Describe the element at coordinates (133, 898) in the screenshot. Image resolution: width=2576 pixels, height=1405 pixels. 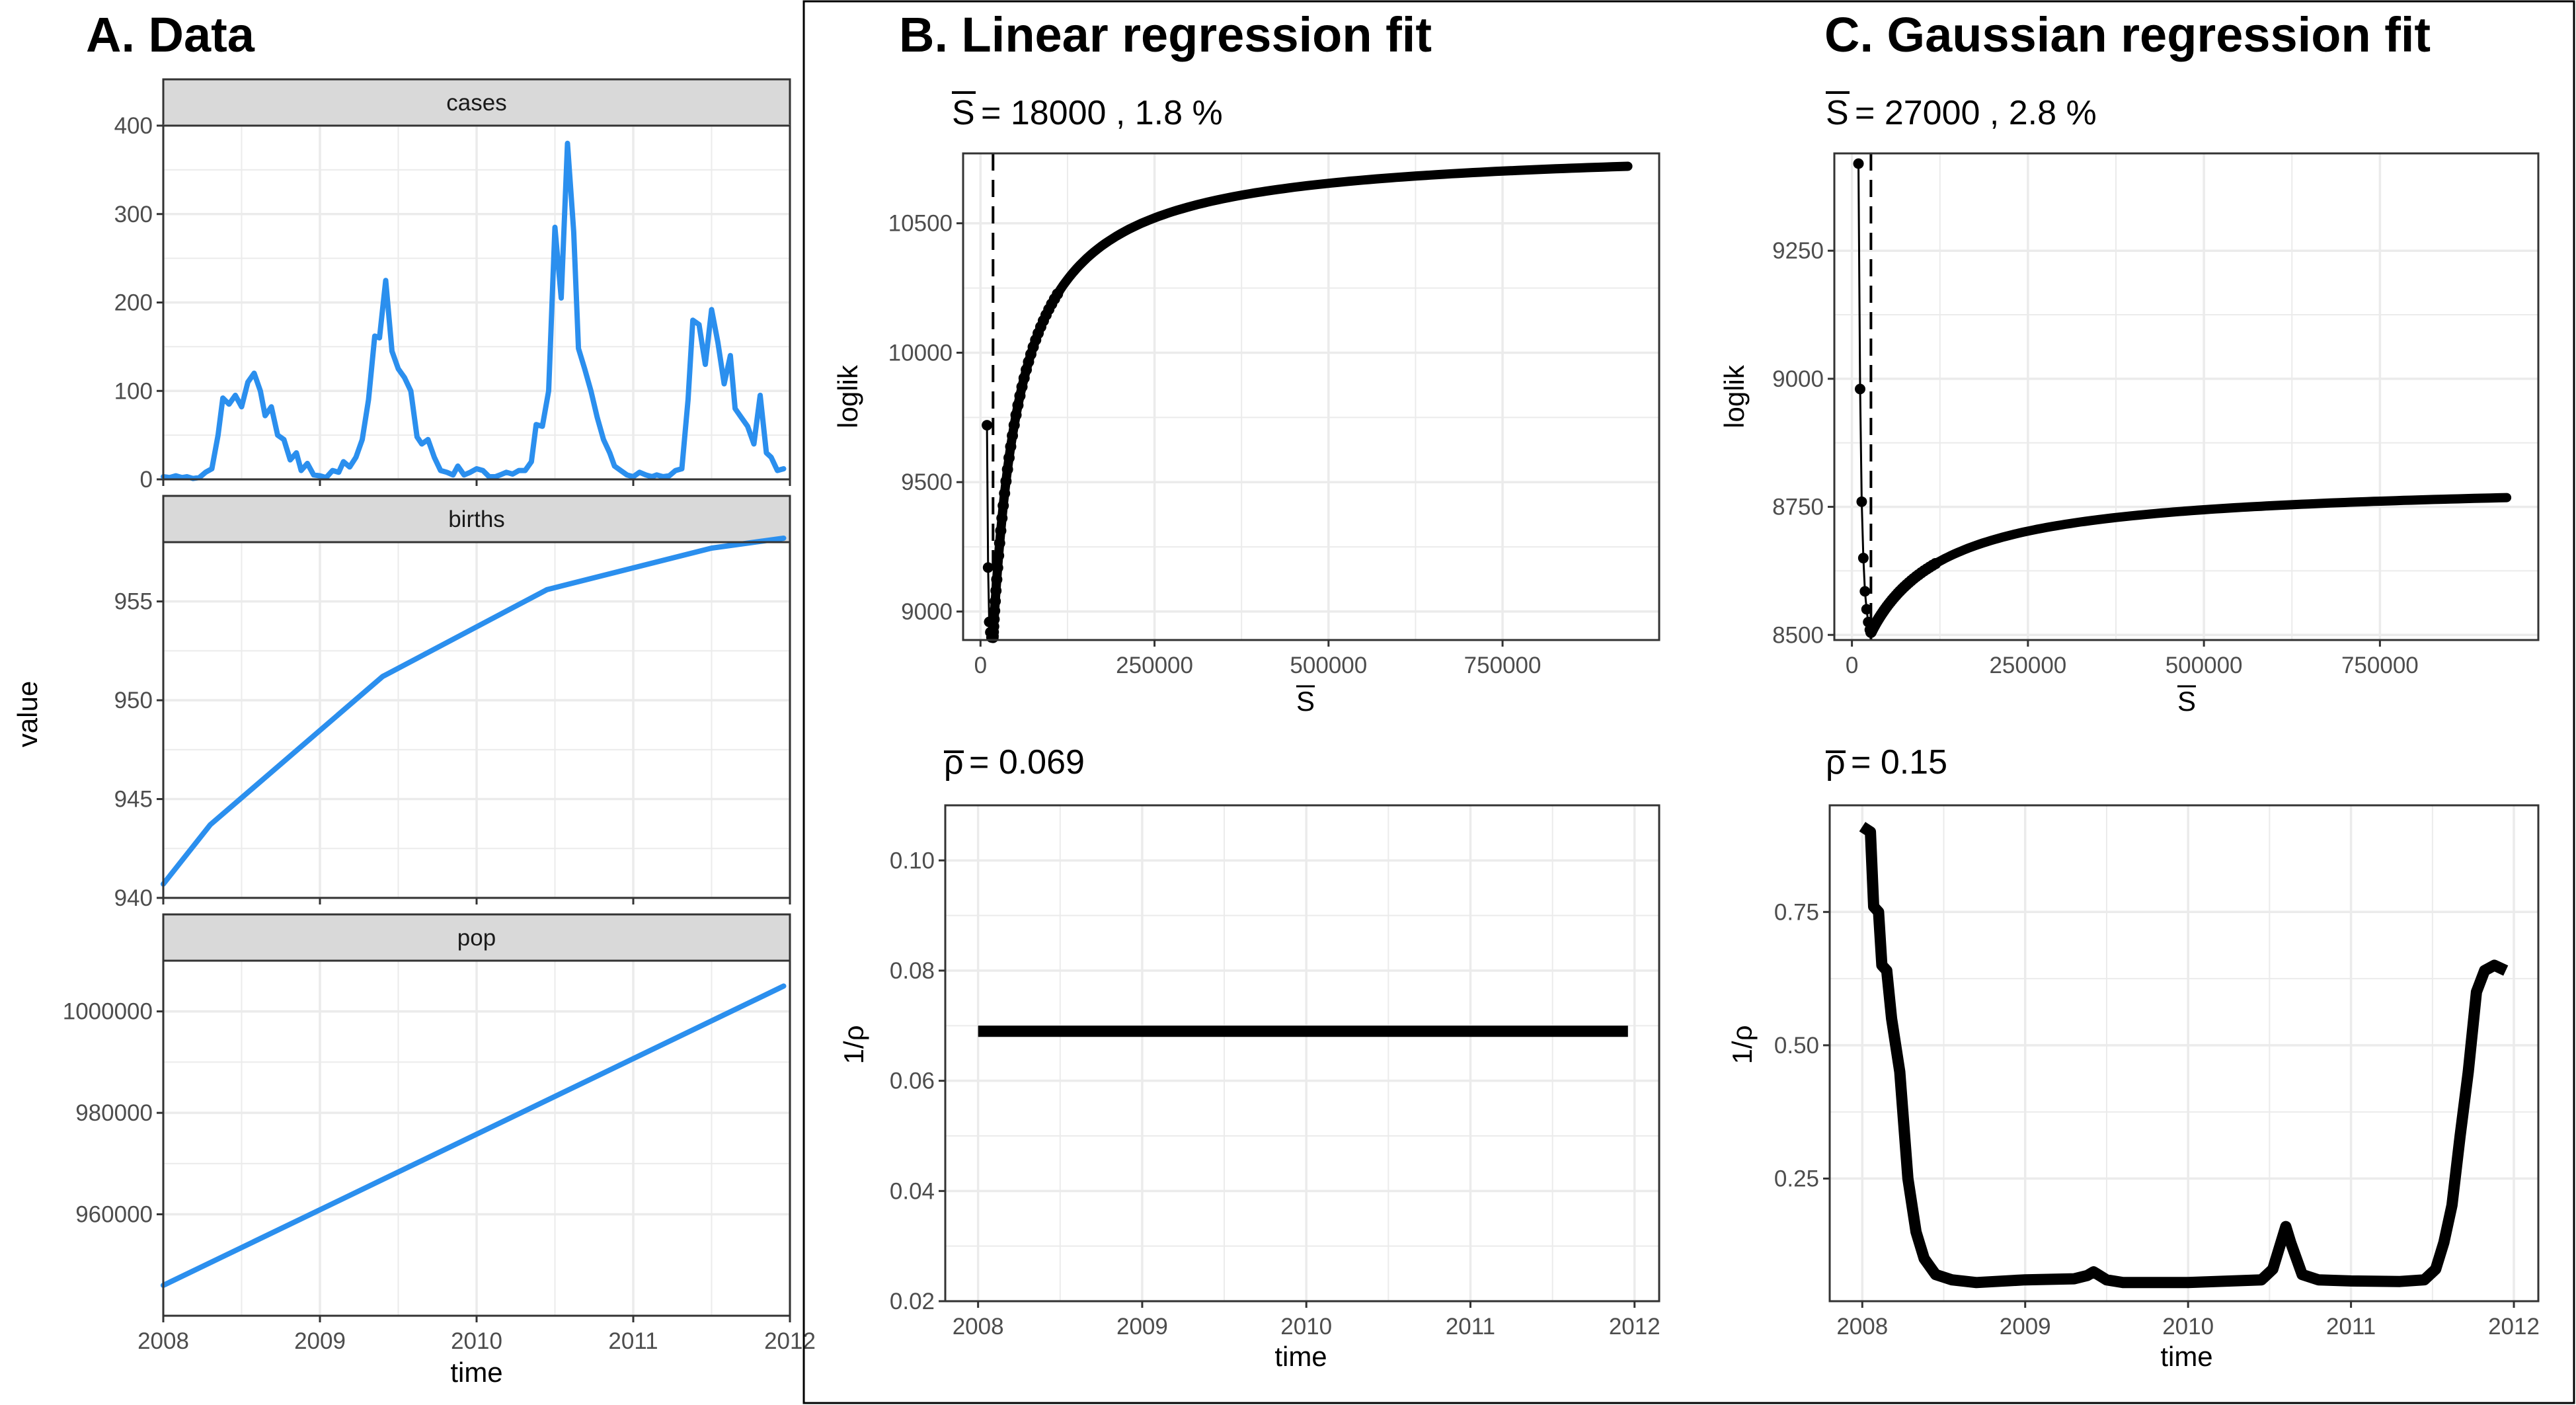
I see `y-tick-label: 940` at that location.